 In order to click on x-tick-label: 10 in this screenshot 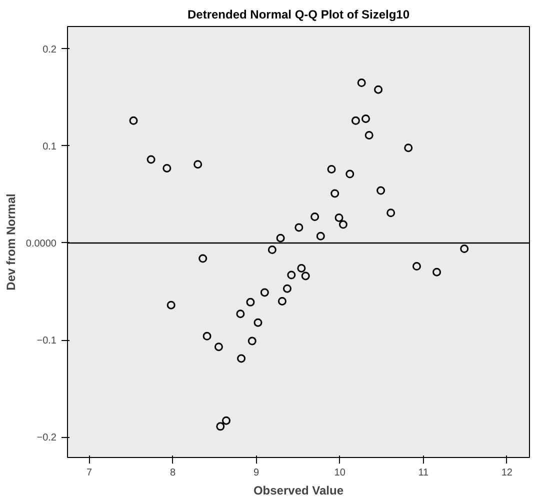, I will do `click(340, 473)`.